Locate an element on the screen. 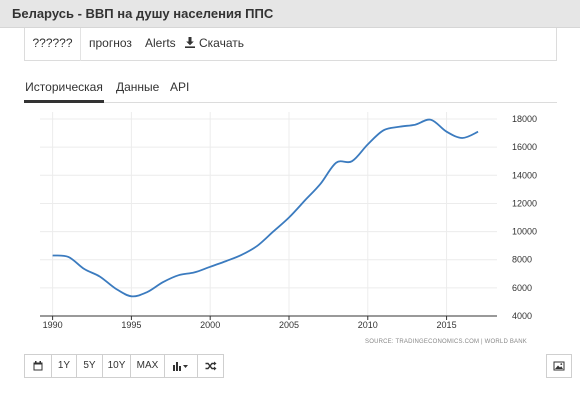 The width and height of the screenshot is (580, 400). tab-forecast: прогноз is located at coordinates (110, 43).